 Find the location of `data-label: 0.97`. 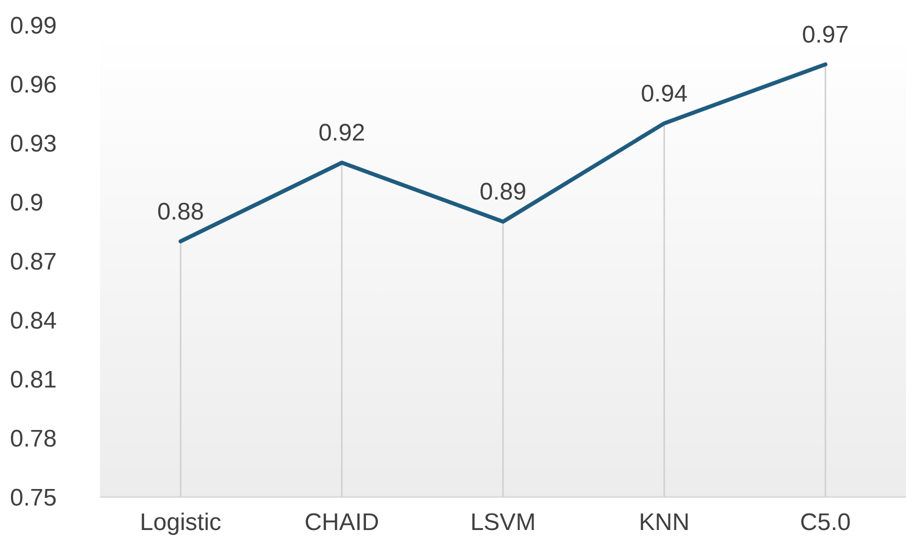

data-label: 0.97 is located at coordinates (825, 34).